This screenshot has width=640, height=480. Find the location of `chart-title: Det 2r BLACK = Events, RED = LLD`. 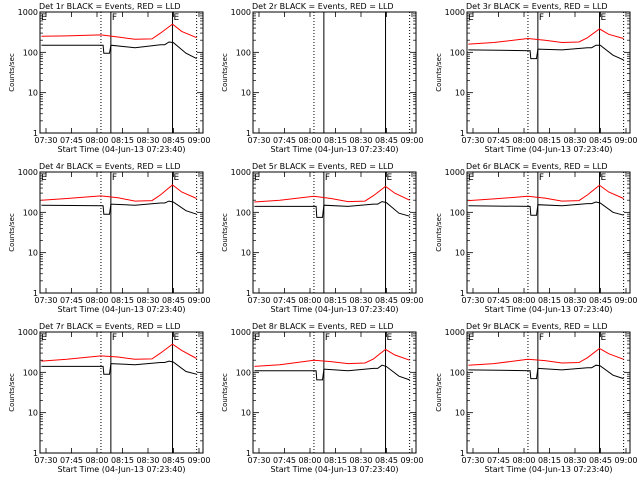

chart-title: Det 2r BLACK = Events, RED = LLD is located at coordinates (323, 6).